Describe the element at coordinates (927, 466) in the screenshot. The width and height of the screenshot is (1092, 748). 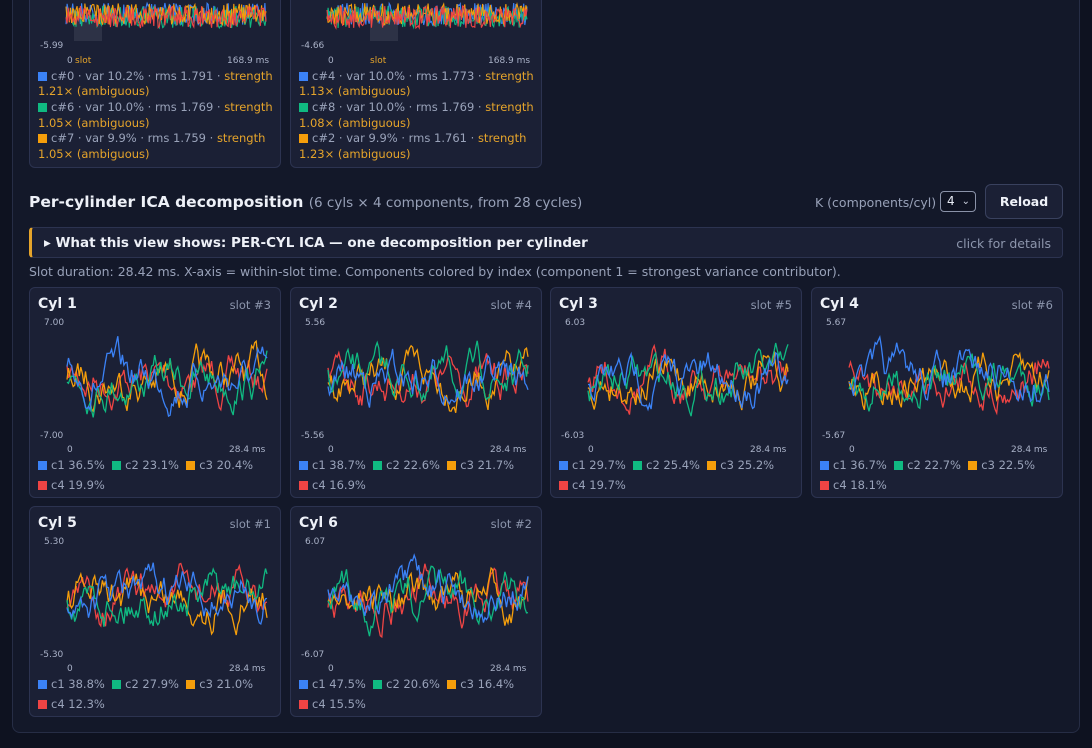
I see `component-legend: c1 36.7% c2 22.7% c3 22.5%` at that location.